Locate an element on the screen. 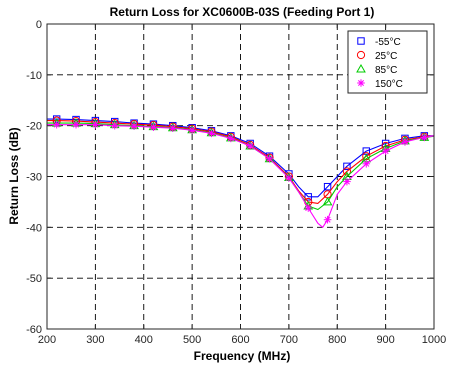 The image size is (449, 371). legend-label: -55°C is located at coordinates (388, 42).